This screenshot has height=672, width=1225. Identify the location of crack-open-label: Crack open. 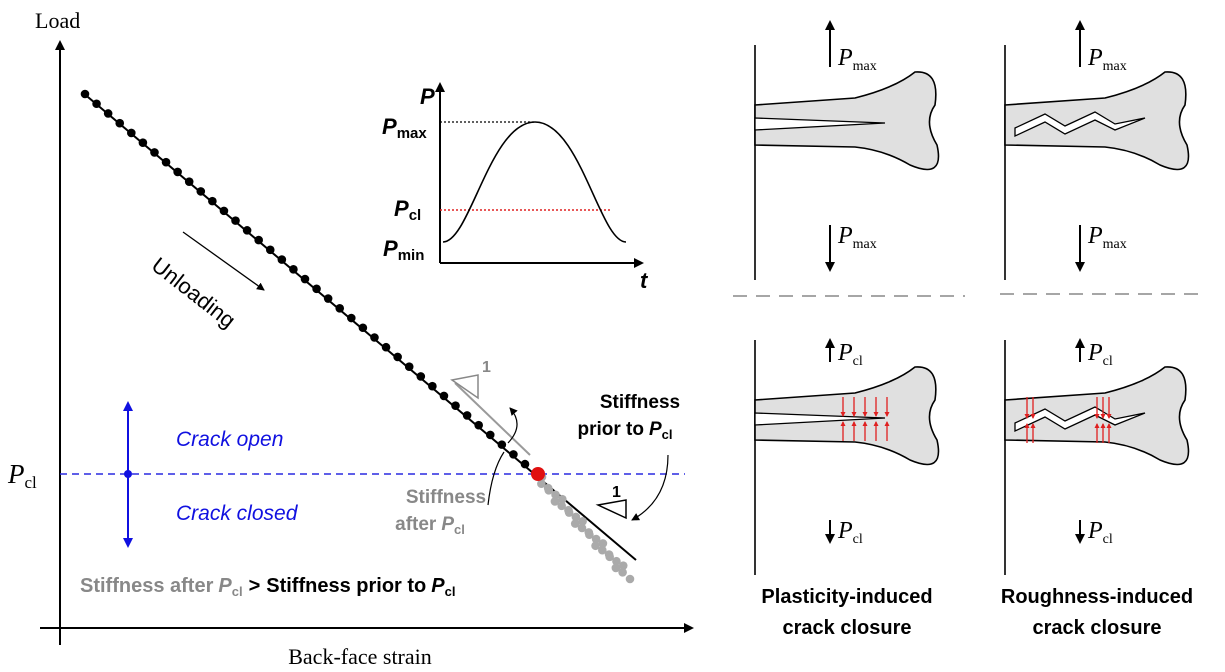
(229, 439).